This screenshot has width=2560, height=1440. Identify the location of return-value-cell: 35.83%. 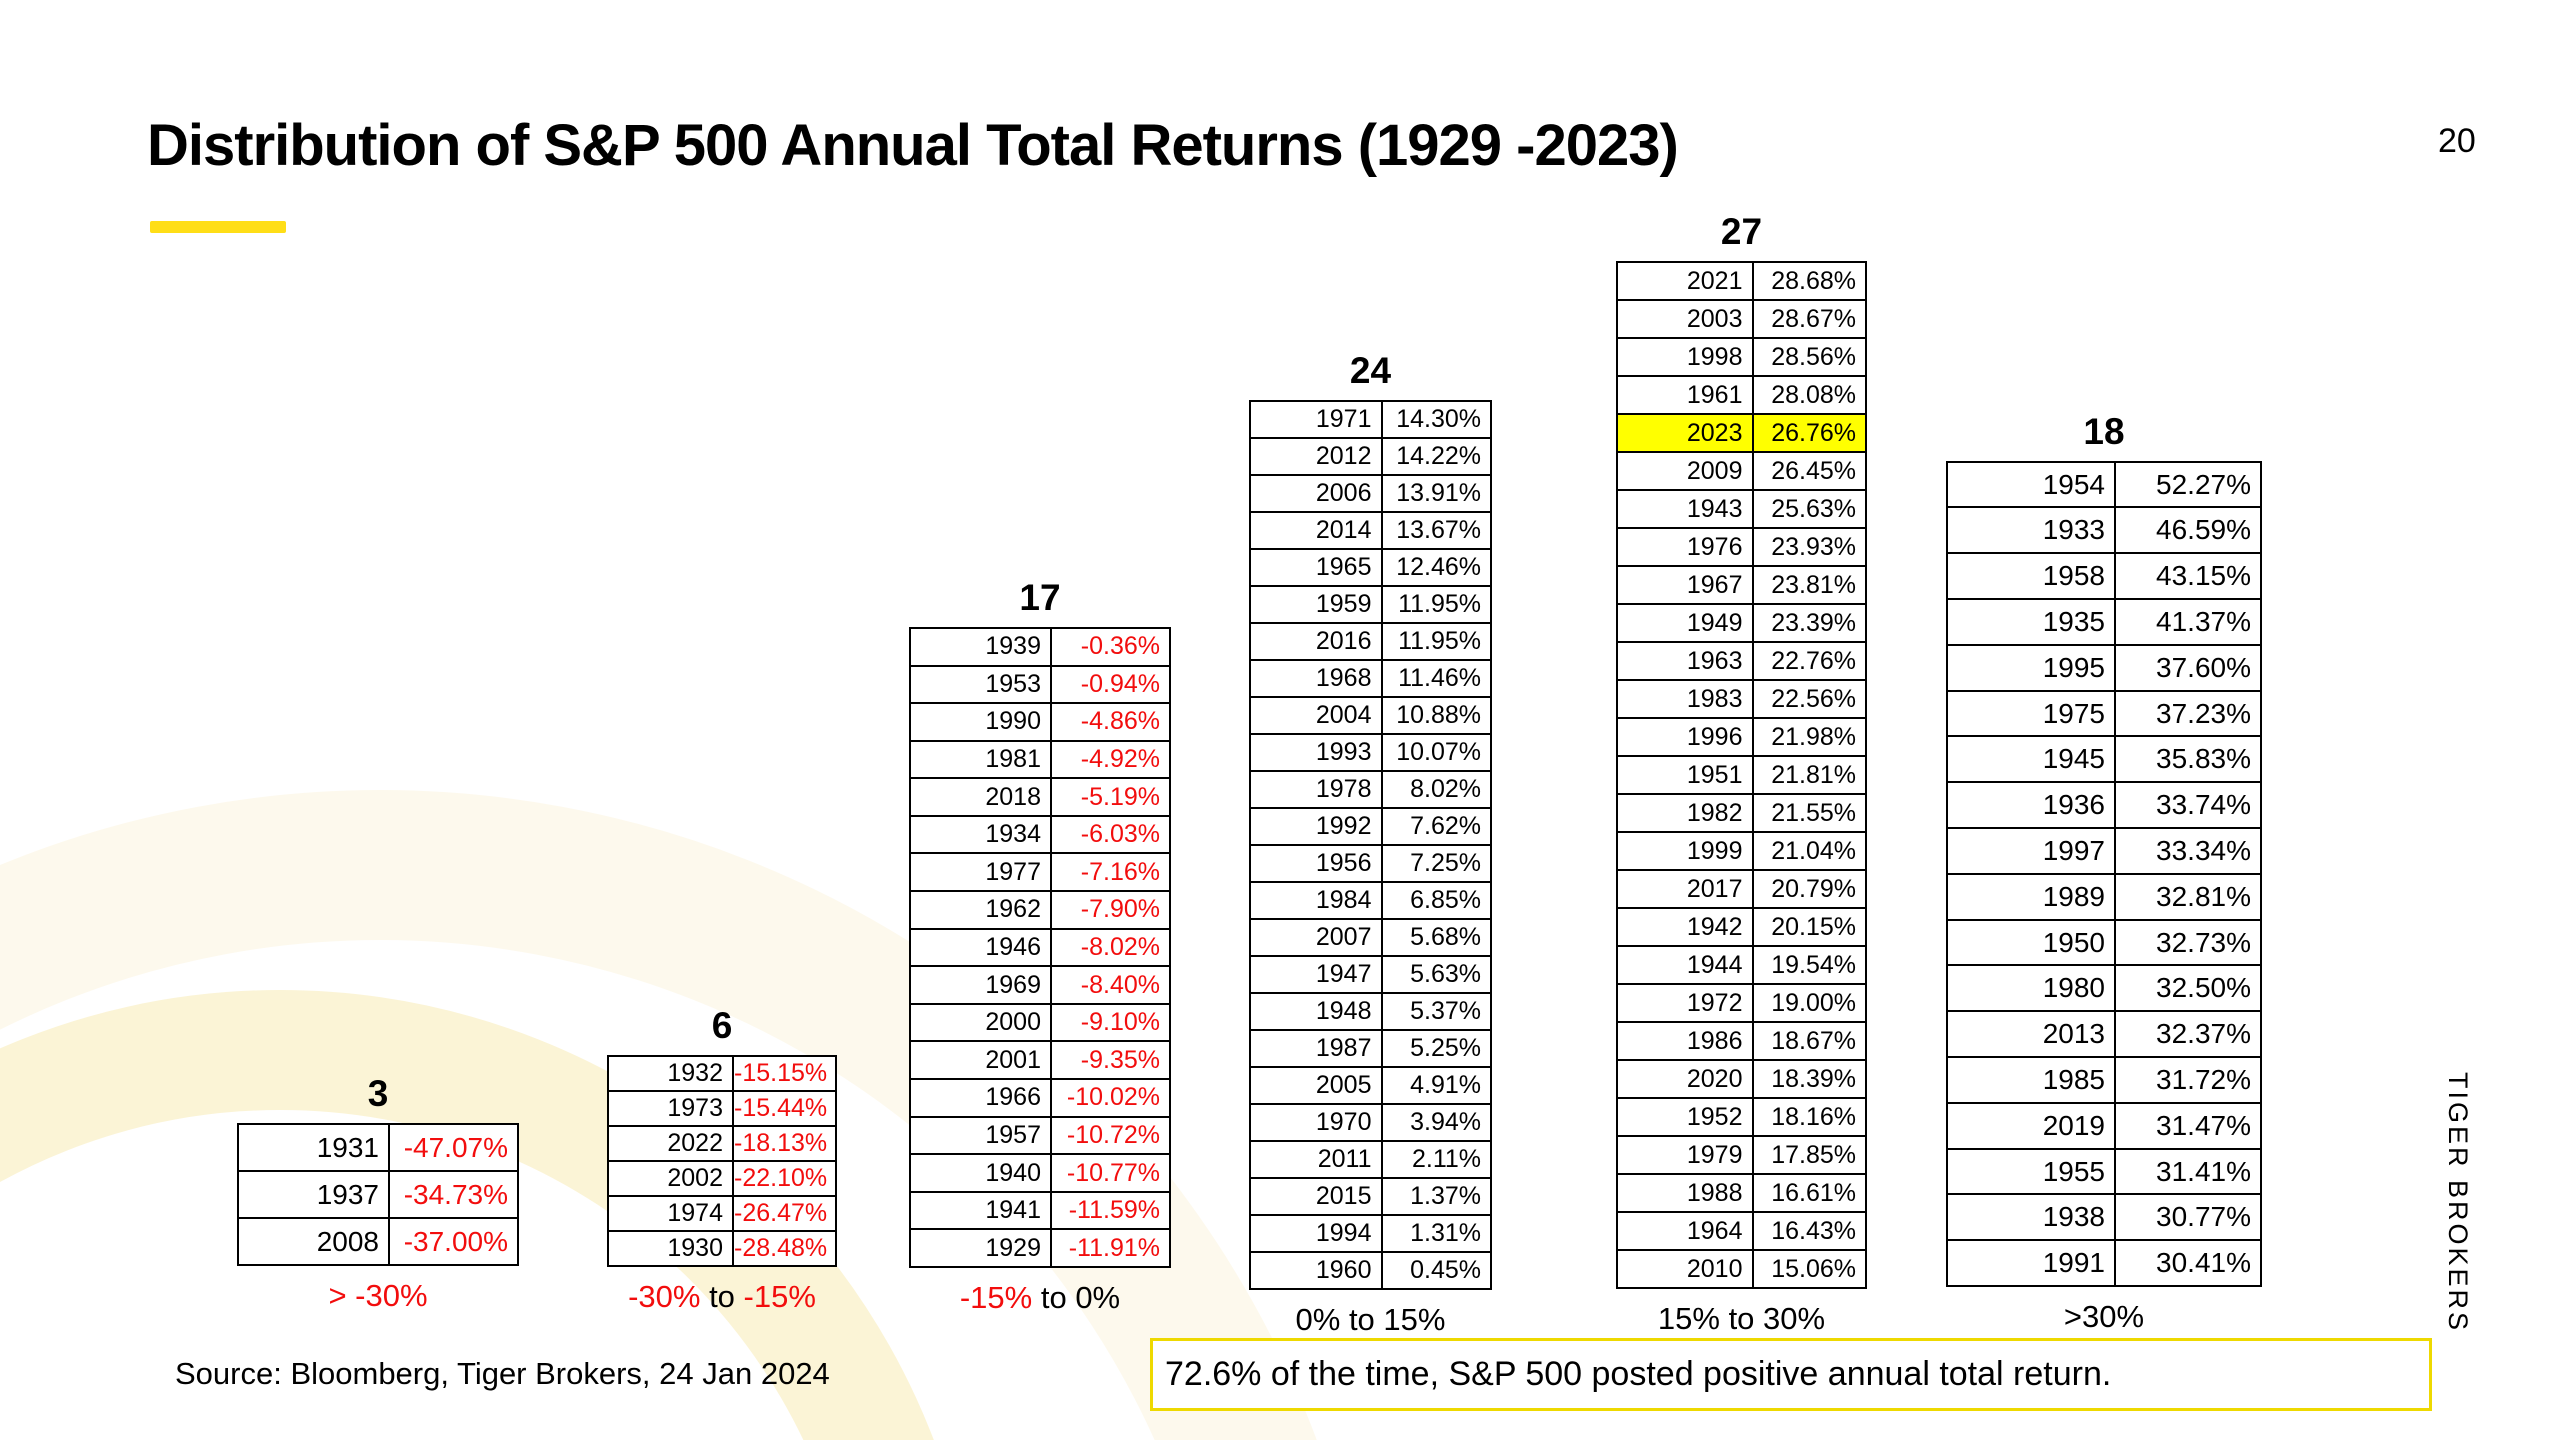
(2188, 759).